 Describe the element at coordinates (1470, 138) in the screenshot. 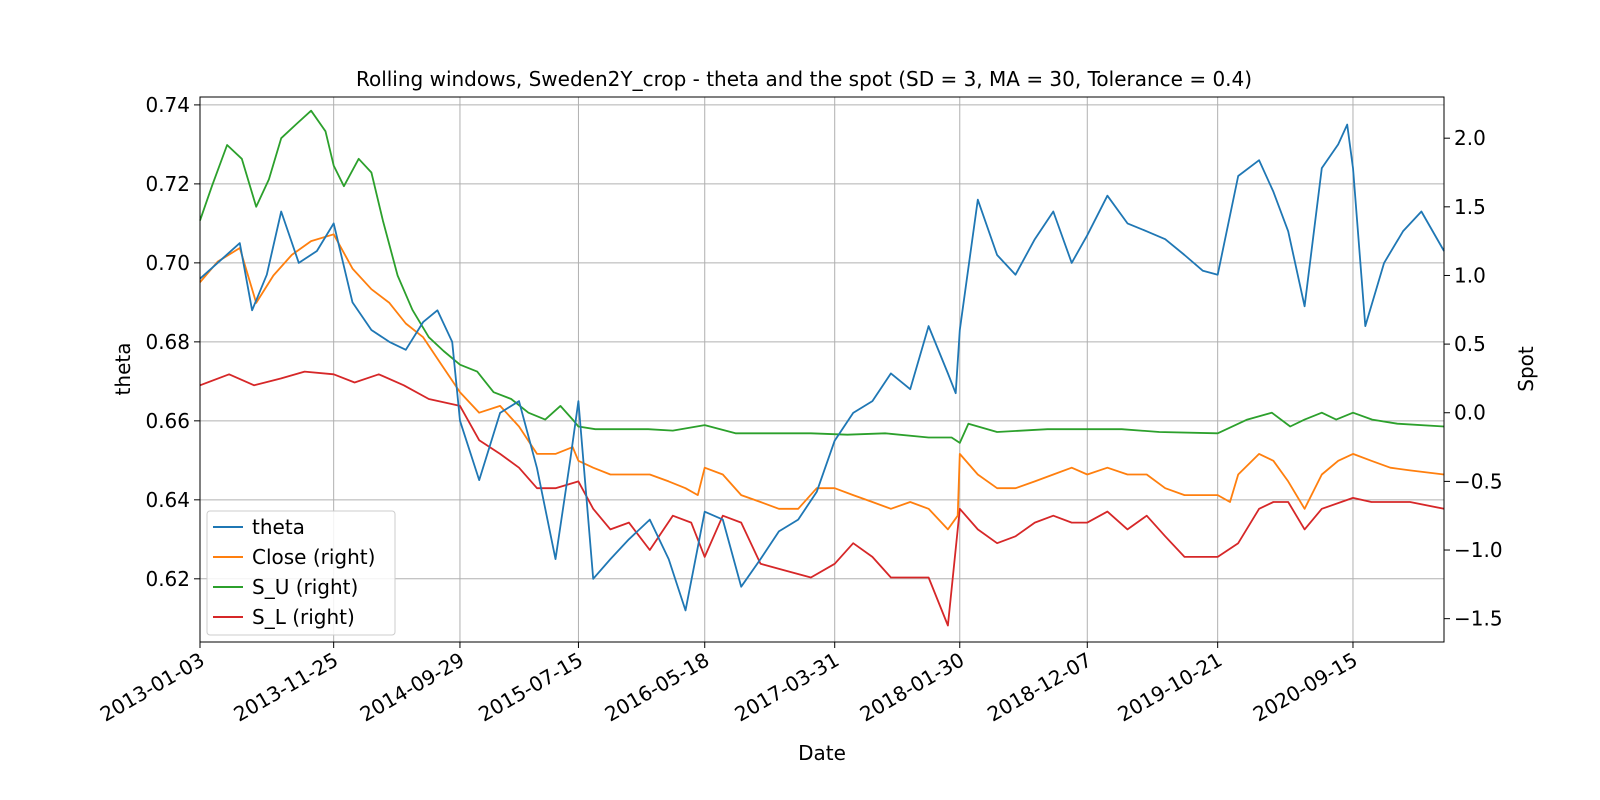

I see `right-y-tick-label: 2.0` at that location.